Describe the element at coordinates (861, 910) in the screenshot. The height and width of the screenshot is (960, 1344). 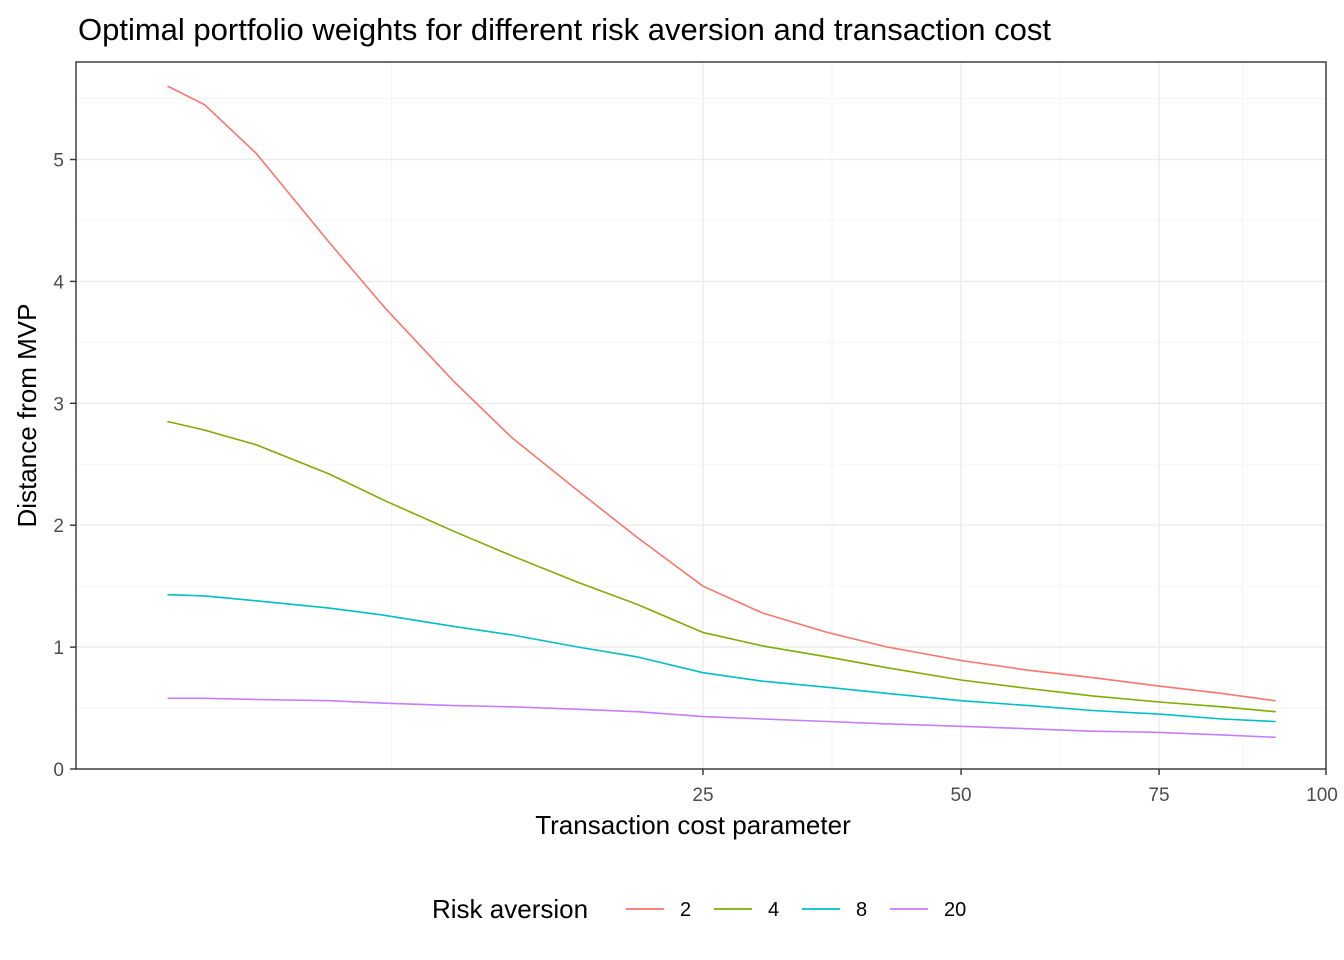
I see `legend-label-8: 8` at that location.